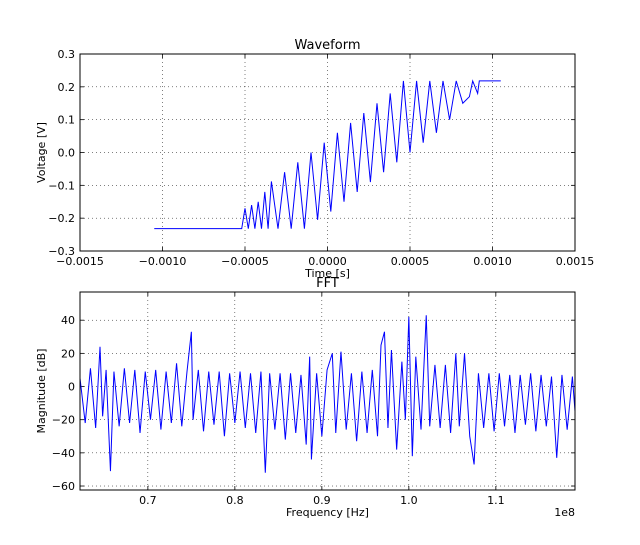  I want to click on y-tick-label: 0.2, so click(67, 87).